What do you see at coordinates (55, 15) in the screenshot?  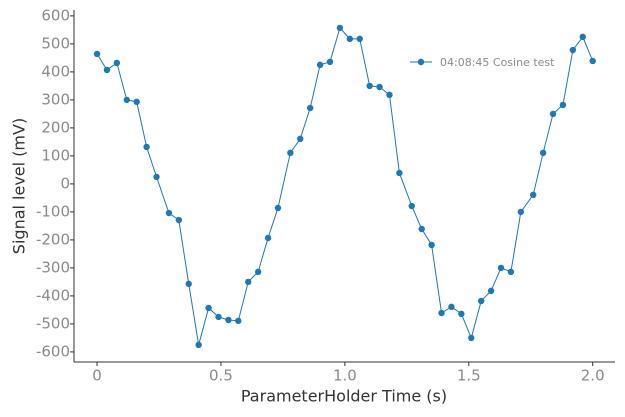 I see `y-tick-label: 600` at bounding box center [55, 15].